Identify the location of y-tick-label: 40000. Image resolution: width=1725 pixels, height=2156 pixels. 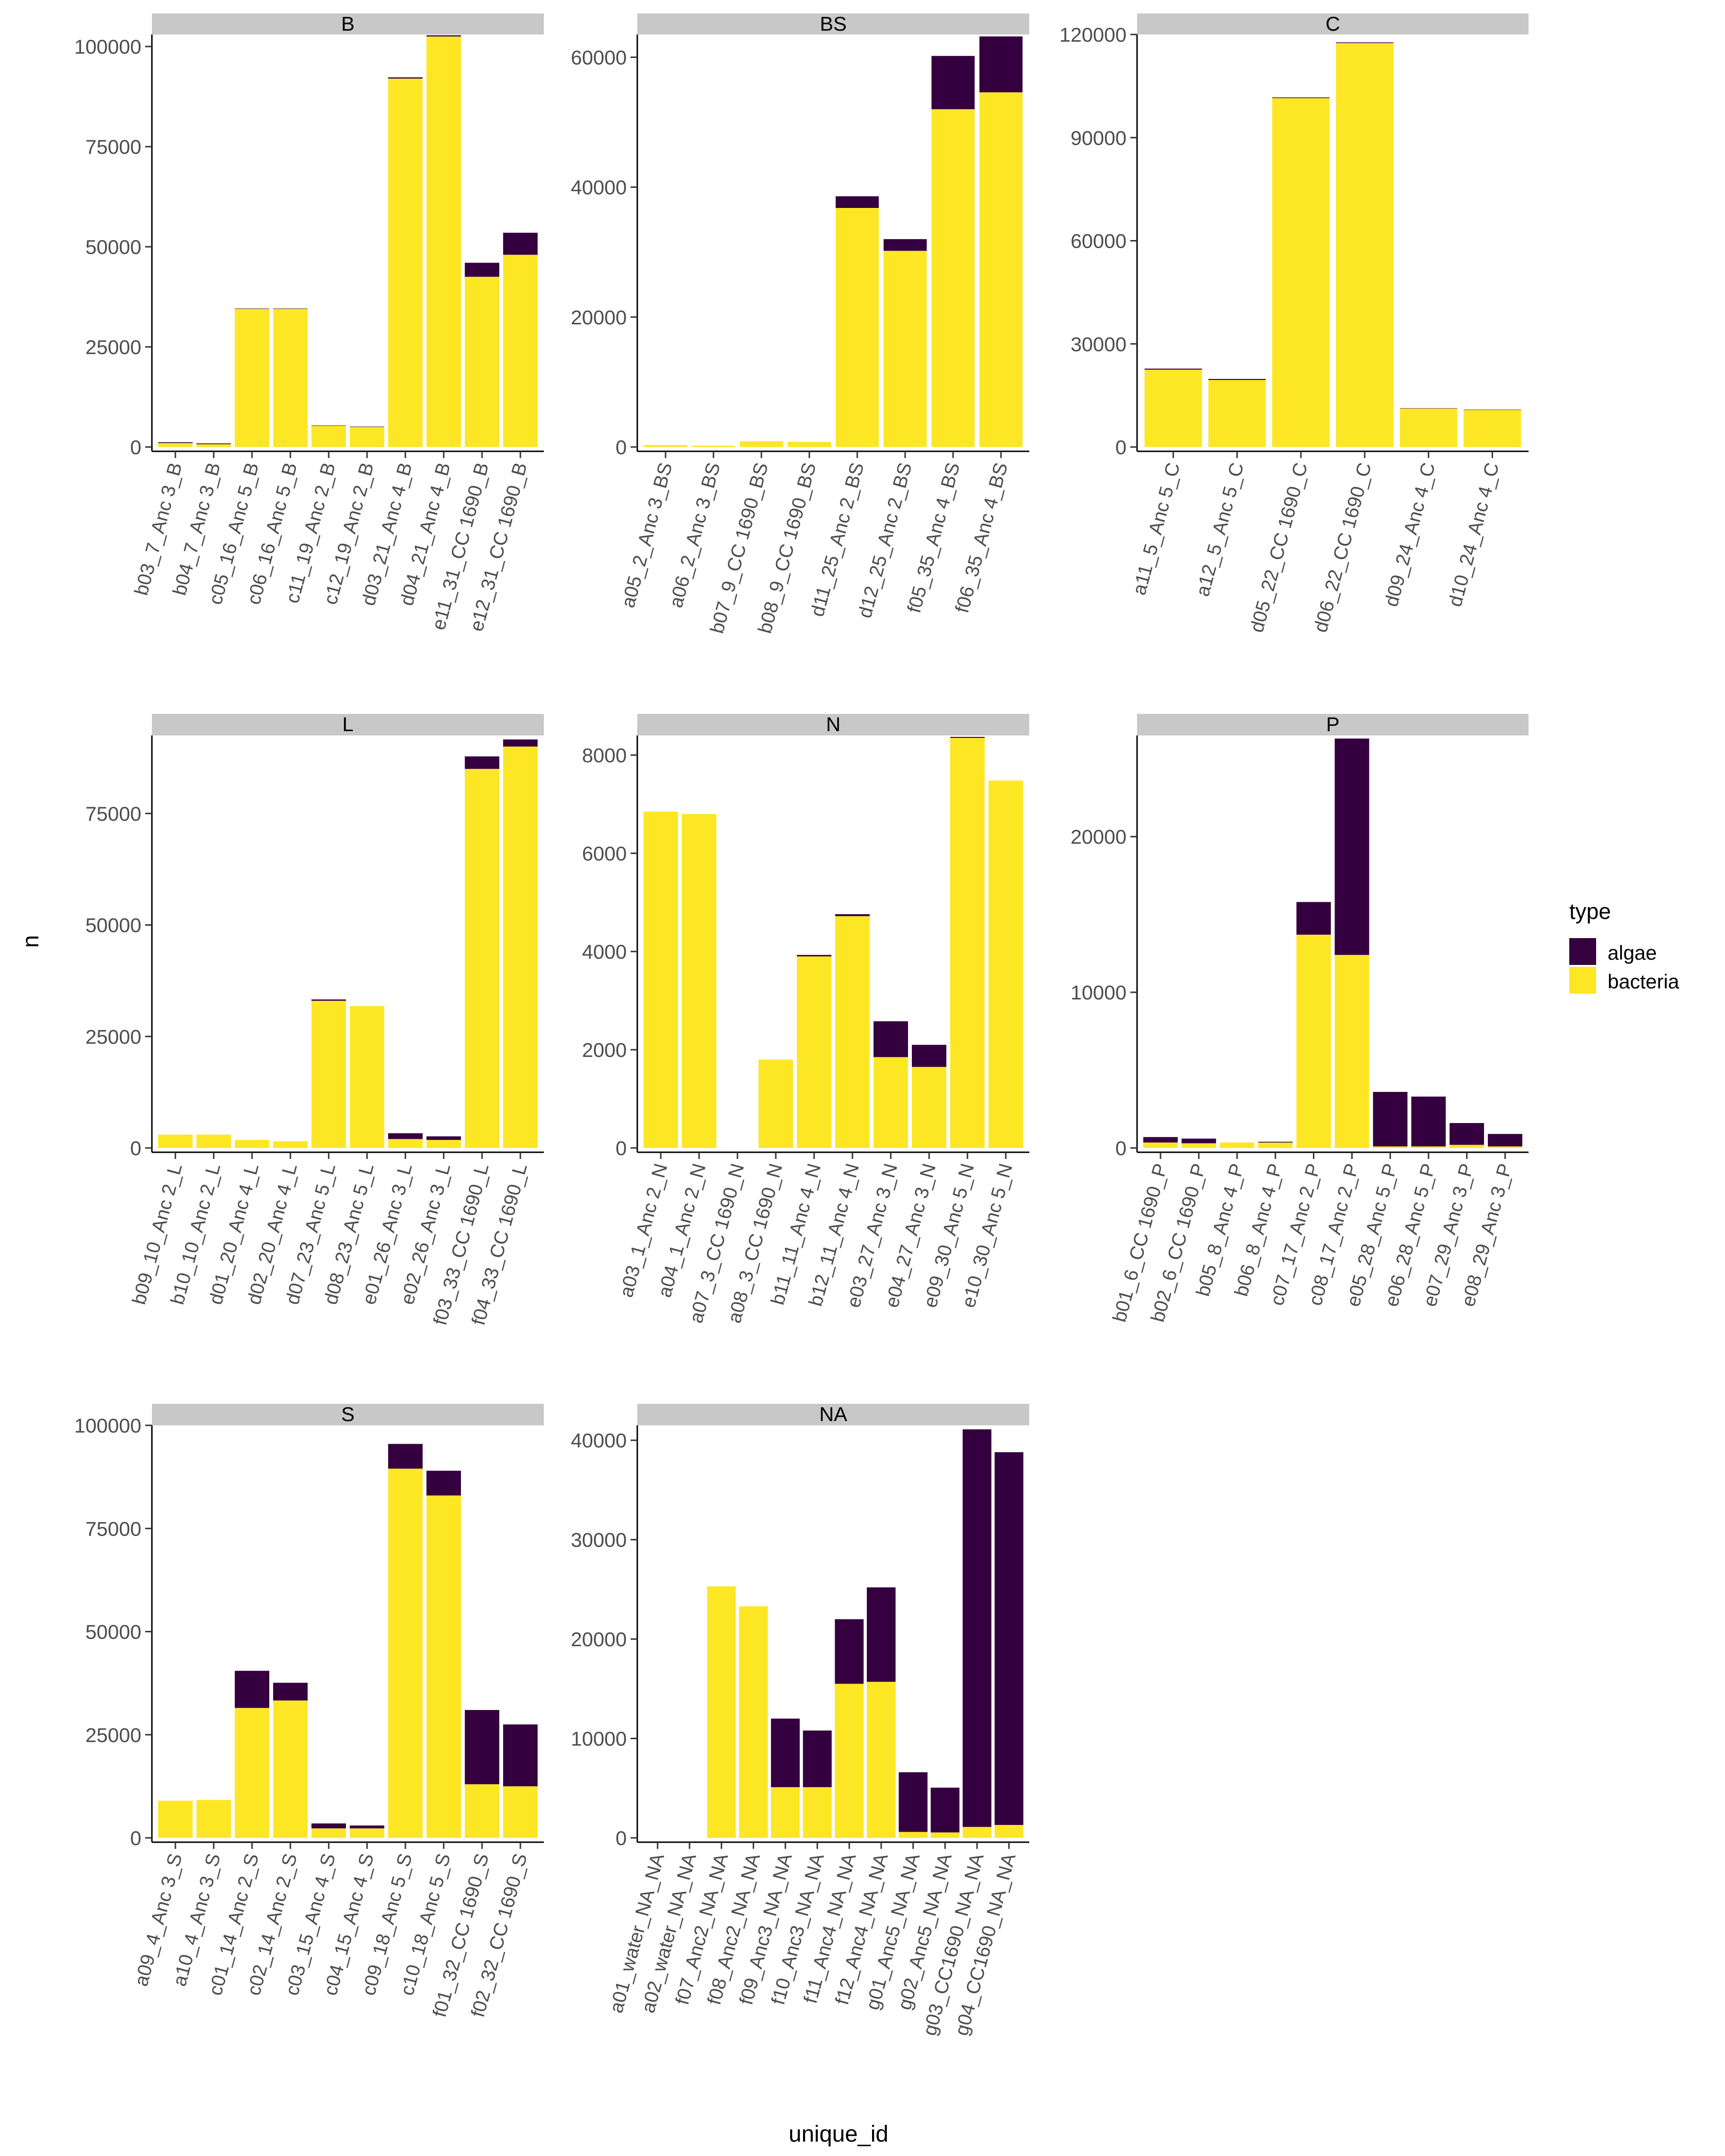
(599, 187).